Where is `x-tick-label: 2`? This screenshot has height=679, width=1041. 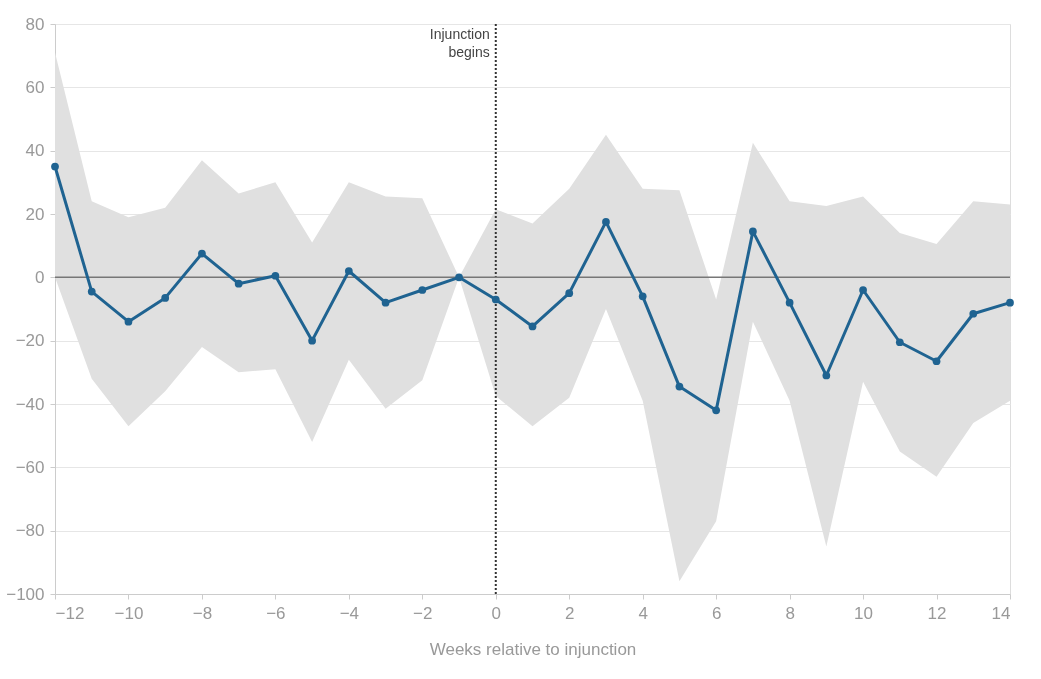
x-tick-label: 2 is located at coordinates (570, 613).